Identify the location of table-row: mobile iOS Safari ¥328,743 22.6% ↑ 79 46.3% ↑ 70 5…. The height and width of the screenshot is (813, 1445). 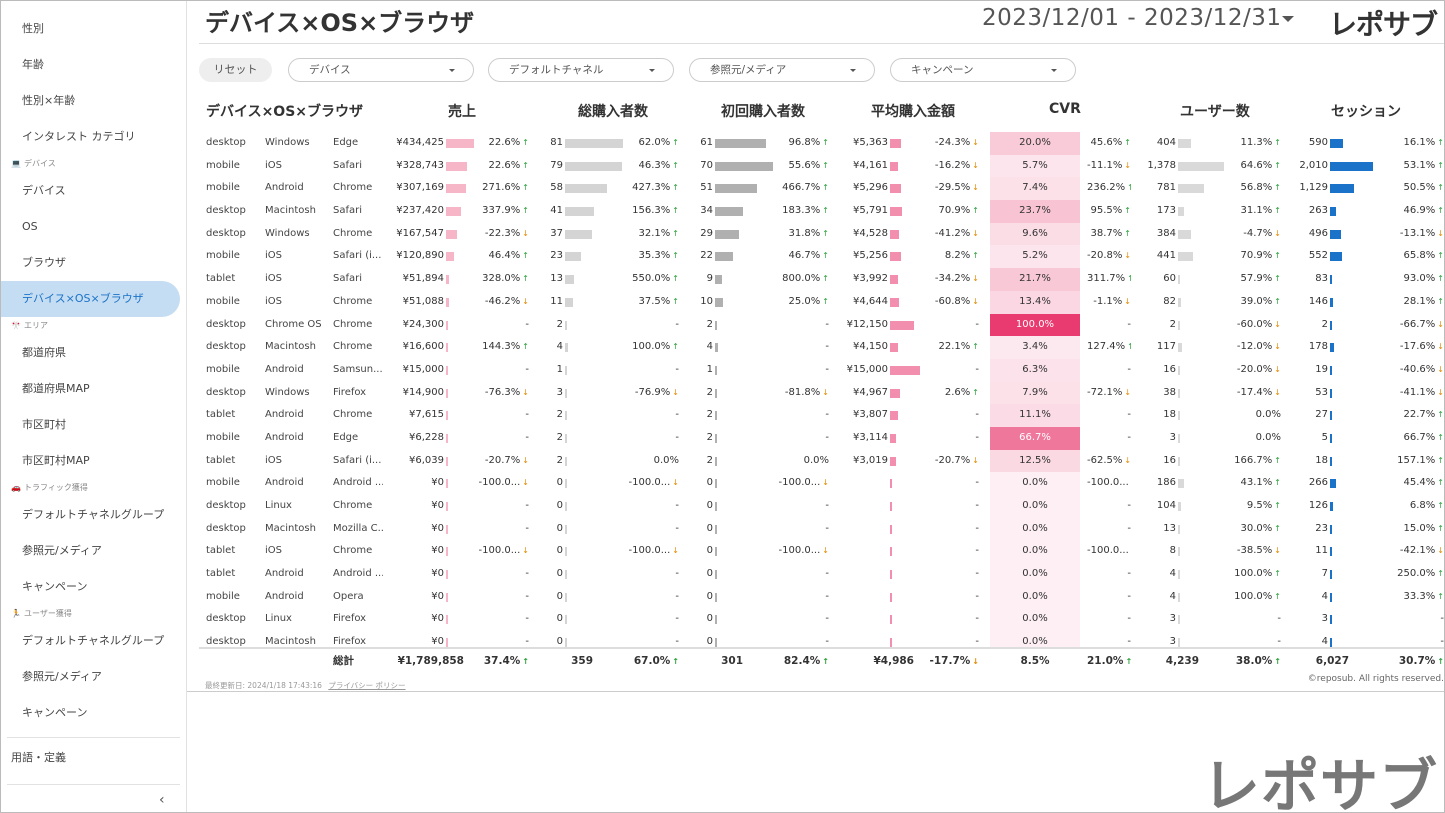
(821, 166).